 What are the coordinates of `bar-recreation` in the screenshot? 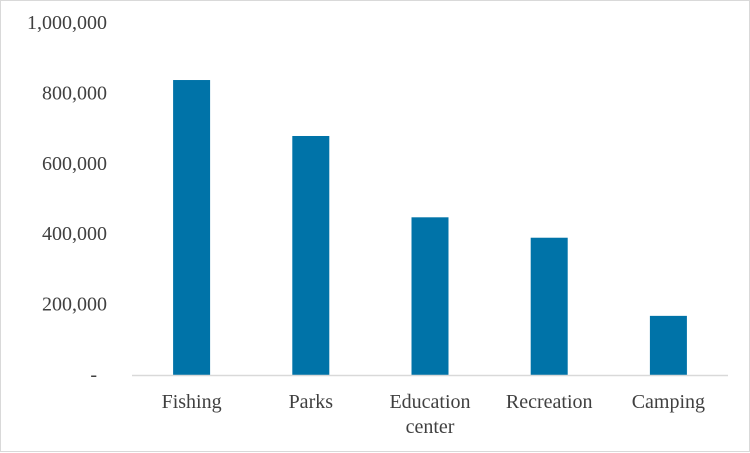 It's located at (549, 306).